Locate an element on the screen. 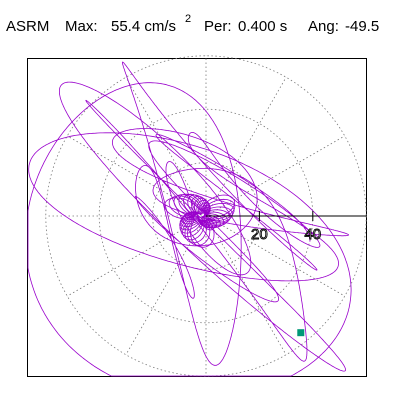 This screenshot has height=400, width=400. max-label: Max: is located at coordinates (81, 26).